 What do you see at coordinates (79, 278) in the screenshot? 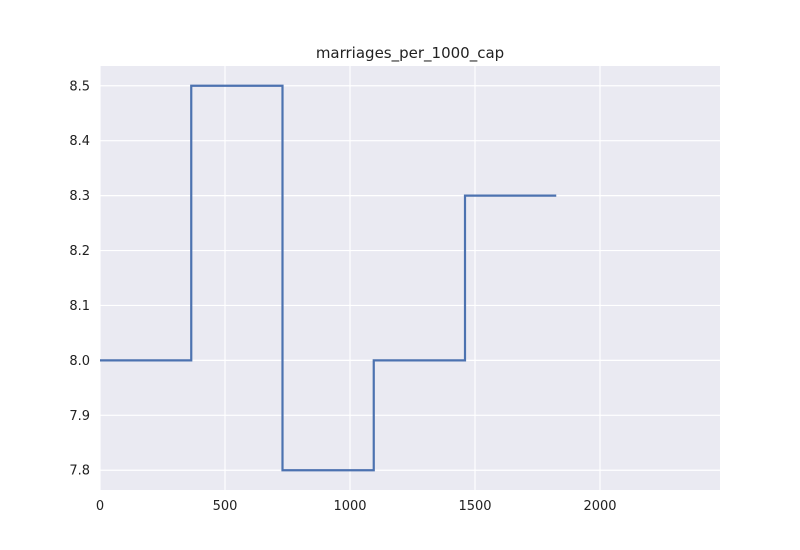
I see `y-axis-tick-labels: 7.8 7.9 8.0 8.1 8.2 8.3 8.4 8.5` at bounding box center [79, 278].